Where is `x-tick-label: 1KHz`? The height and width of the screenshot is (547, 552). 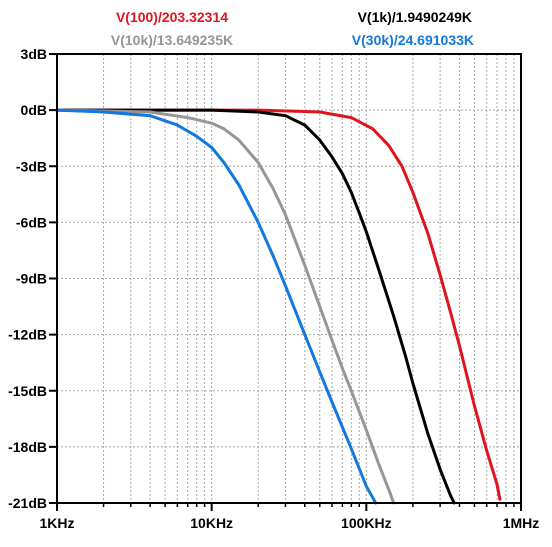
x-tick-label: 1KHz is located at coordinates (56, 523).